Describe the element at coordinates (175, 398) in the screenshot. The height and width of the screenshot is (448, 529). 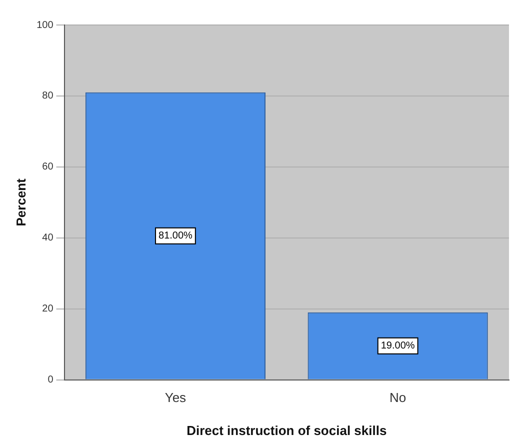
I see `x-tick-label: Yes` at that location.